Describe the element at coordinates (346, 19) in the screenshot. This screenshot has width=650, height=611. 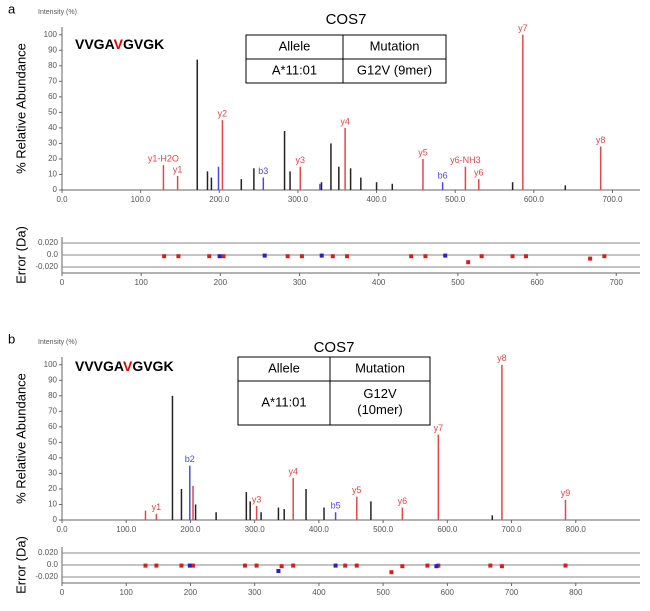
I see `chart-title: COS7` at that location.